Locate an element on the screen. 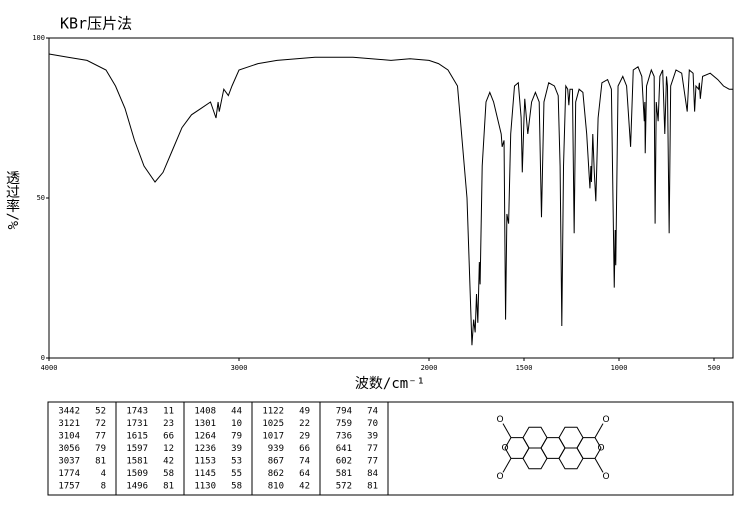 This screenshot has width=737, height=510. transmittance: 55 is located at coordinates (236, 474).